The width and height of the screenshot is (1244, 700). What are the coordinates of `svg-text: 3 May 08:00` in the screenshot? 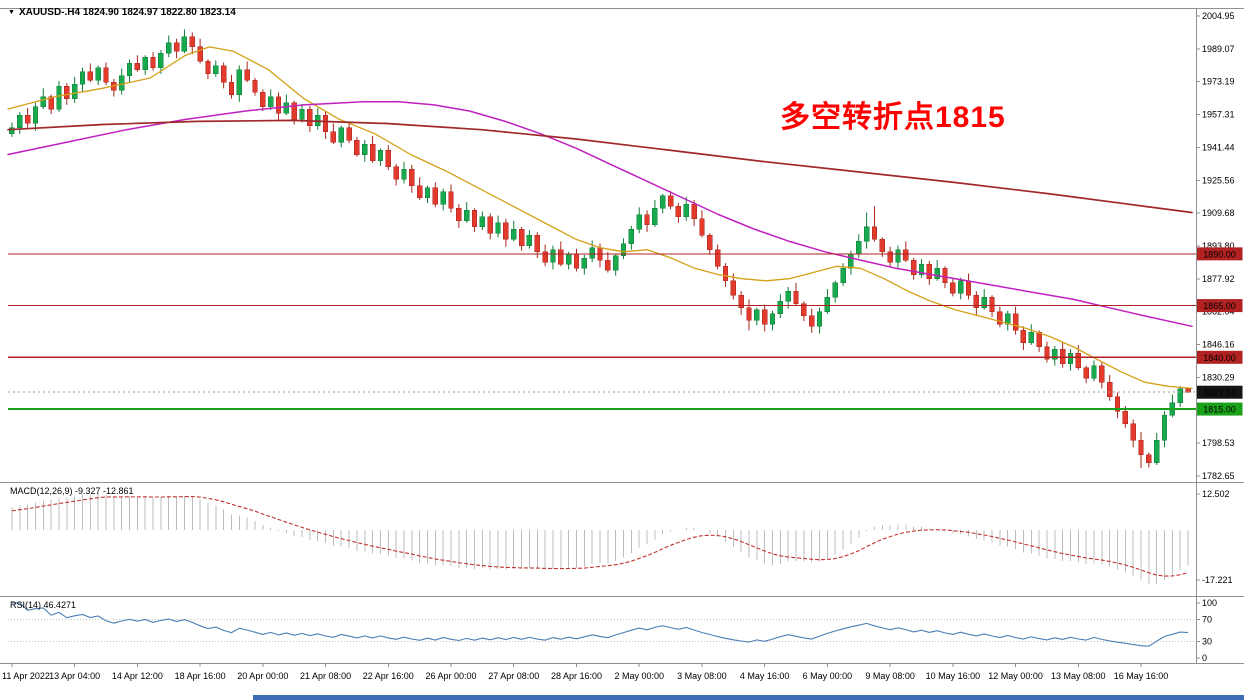 It's located at (702, 676).